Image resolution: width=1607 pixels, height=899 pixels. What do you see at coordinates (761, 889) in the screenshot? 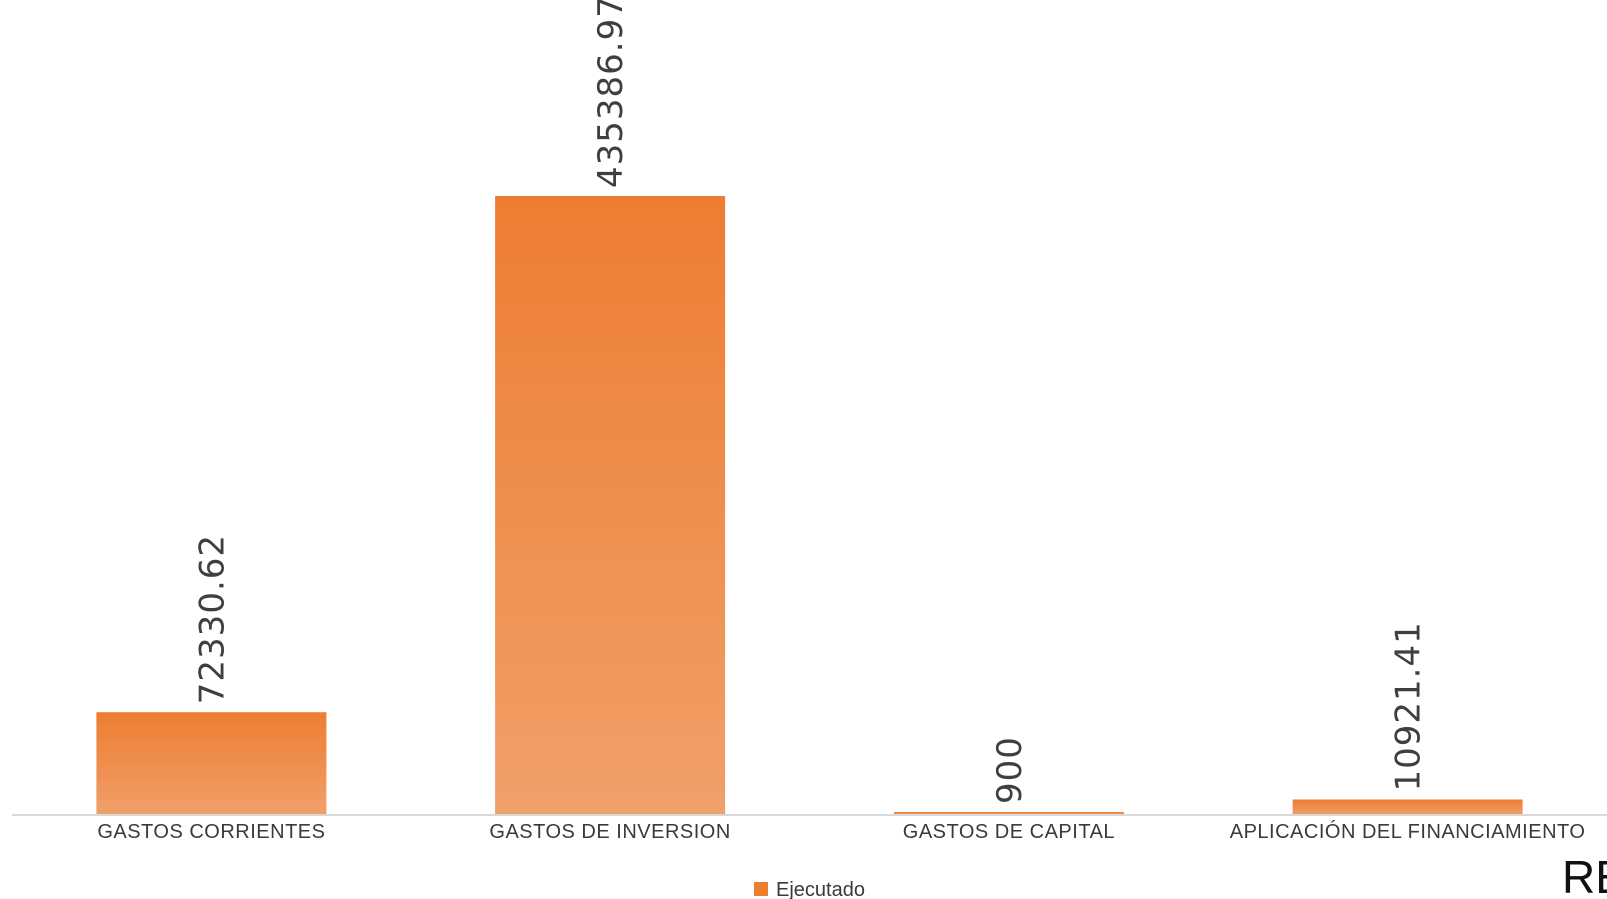
I see `legend-swatch` at bounding box center [761, 889].